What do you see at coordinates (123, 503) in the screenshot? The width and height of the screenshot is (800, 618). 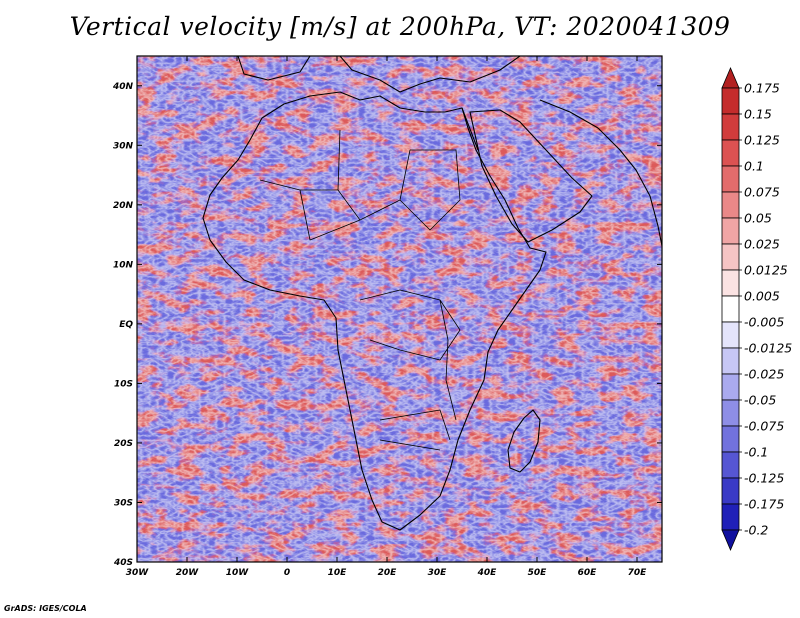 I see `y-tick-label: 30S` at bounding box center [123, 503].